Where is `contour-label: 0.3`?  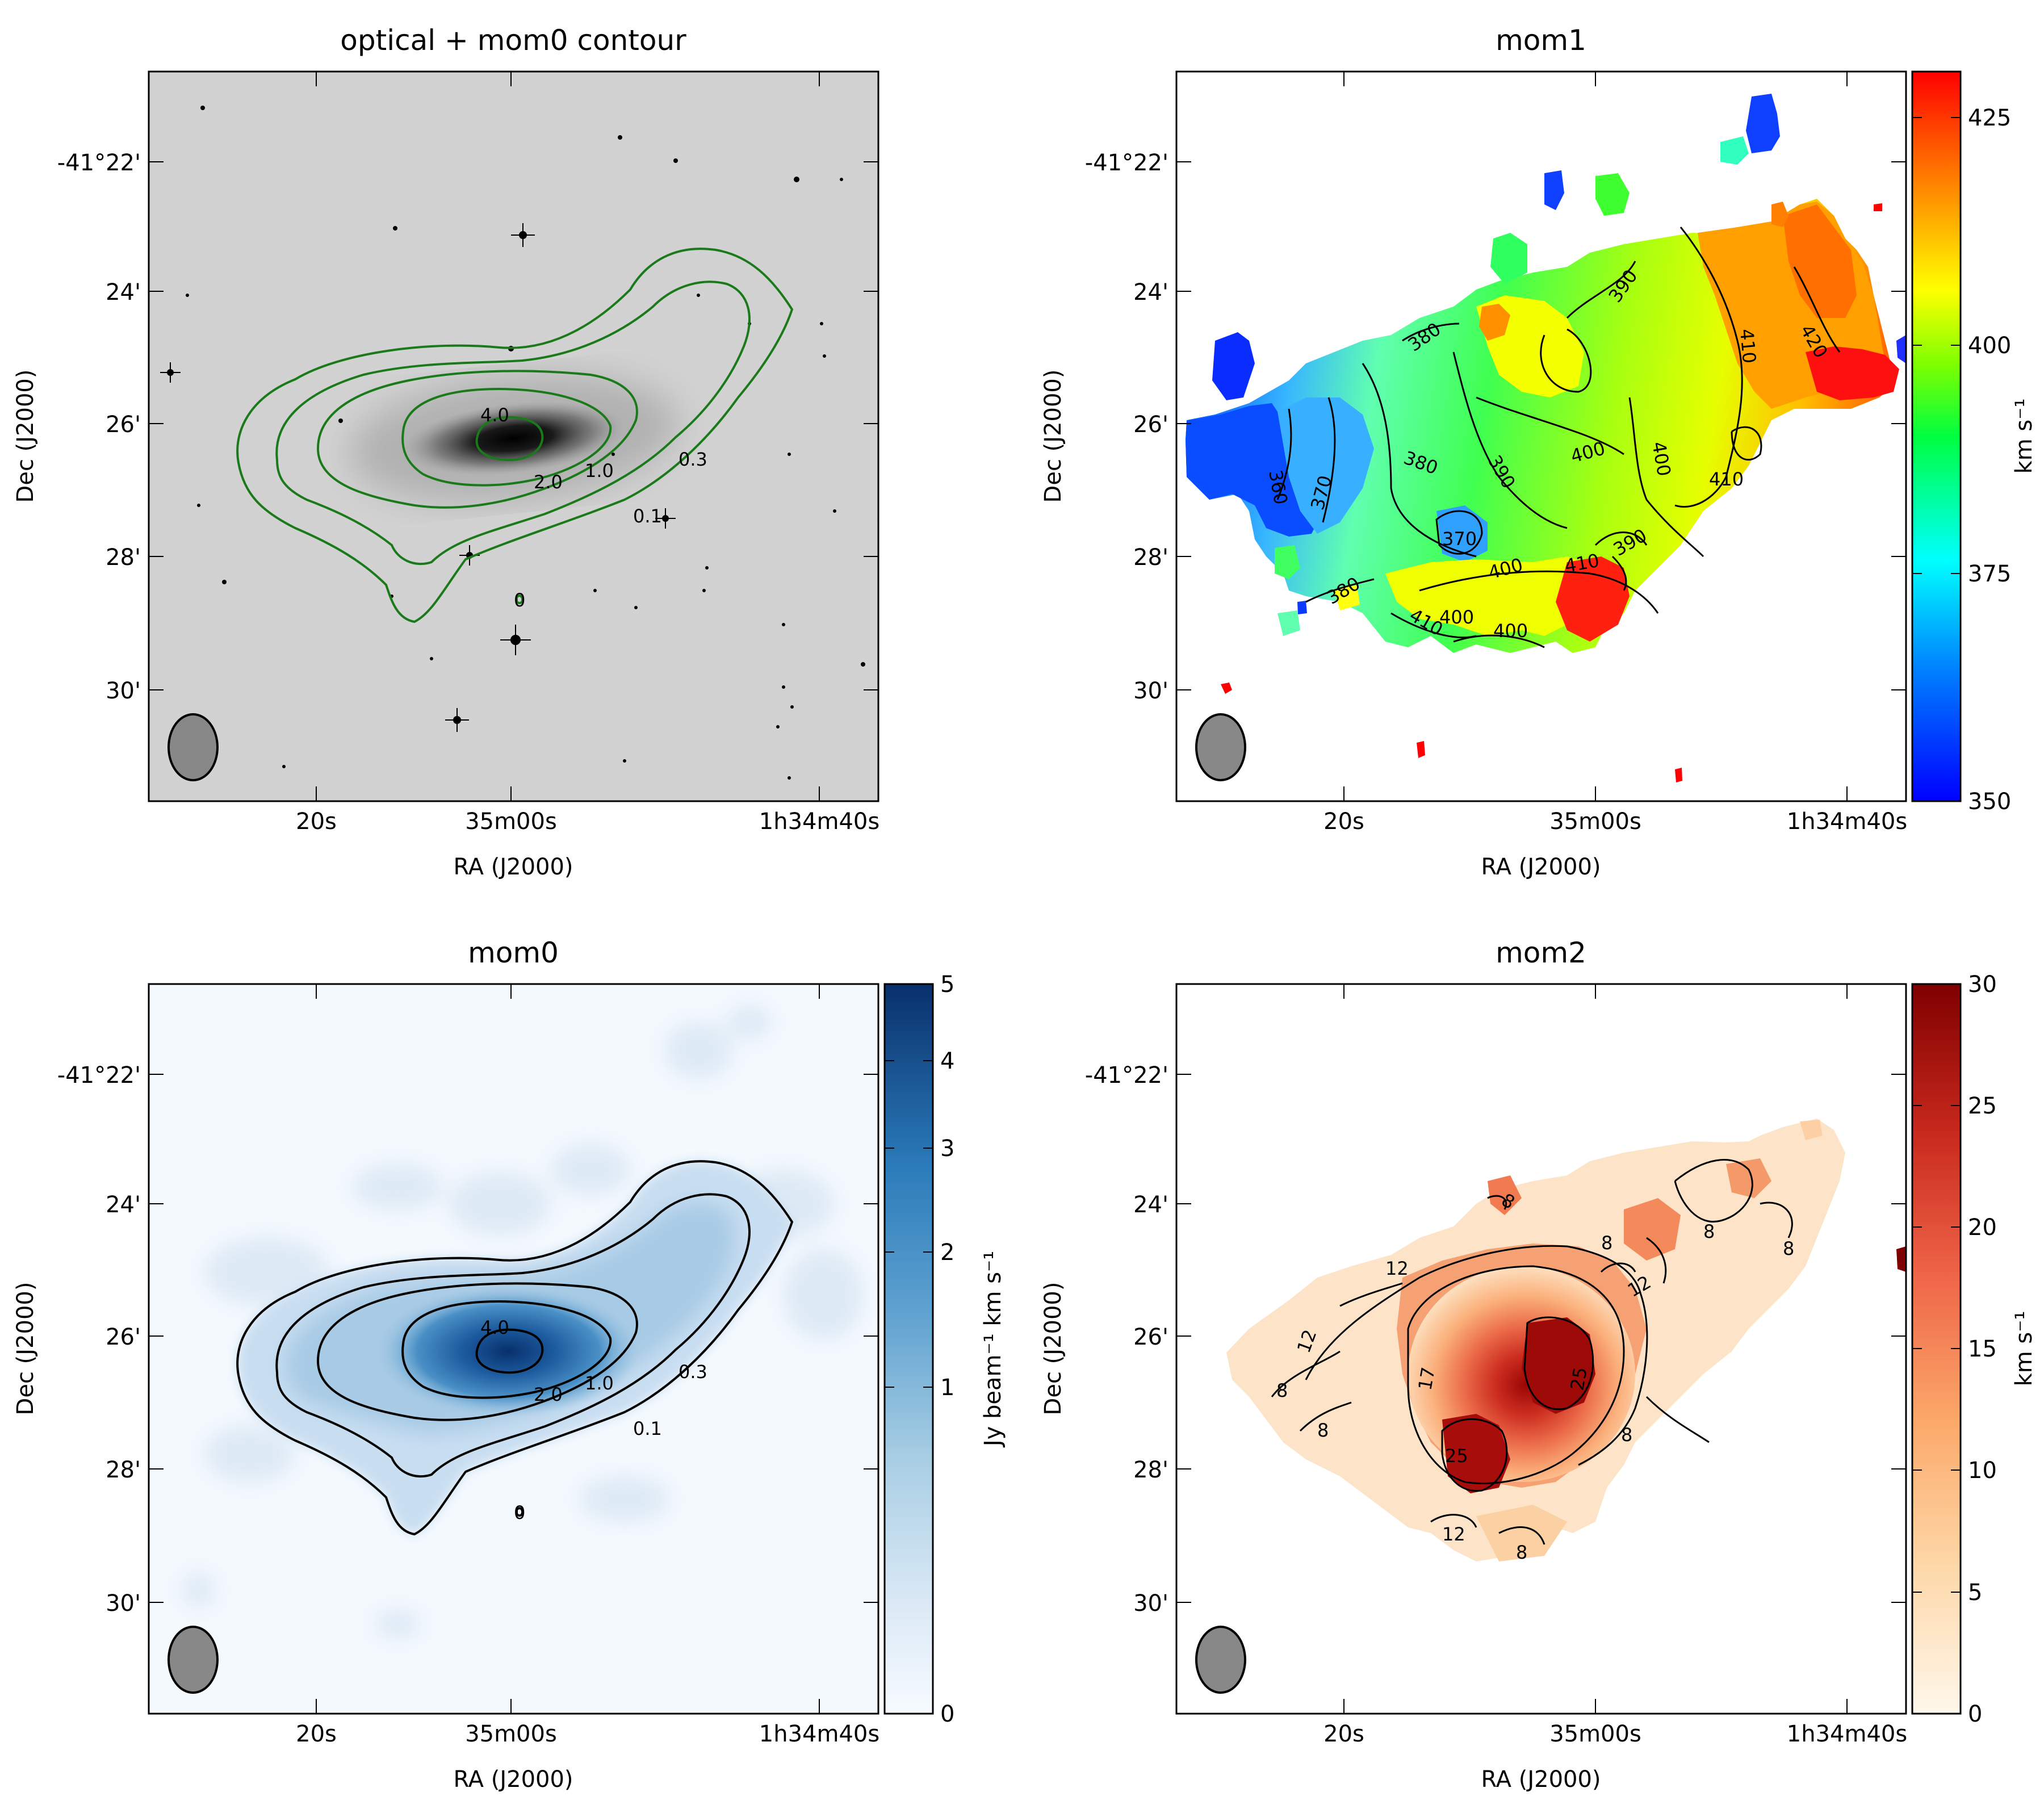
contour-label: 0.3 is located at coordinates (692, 1372).